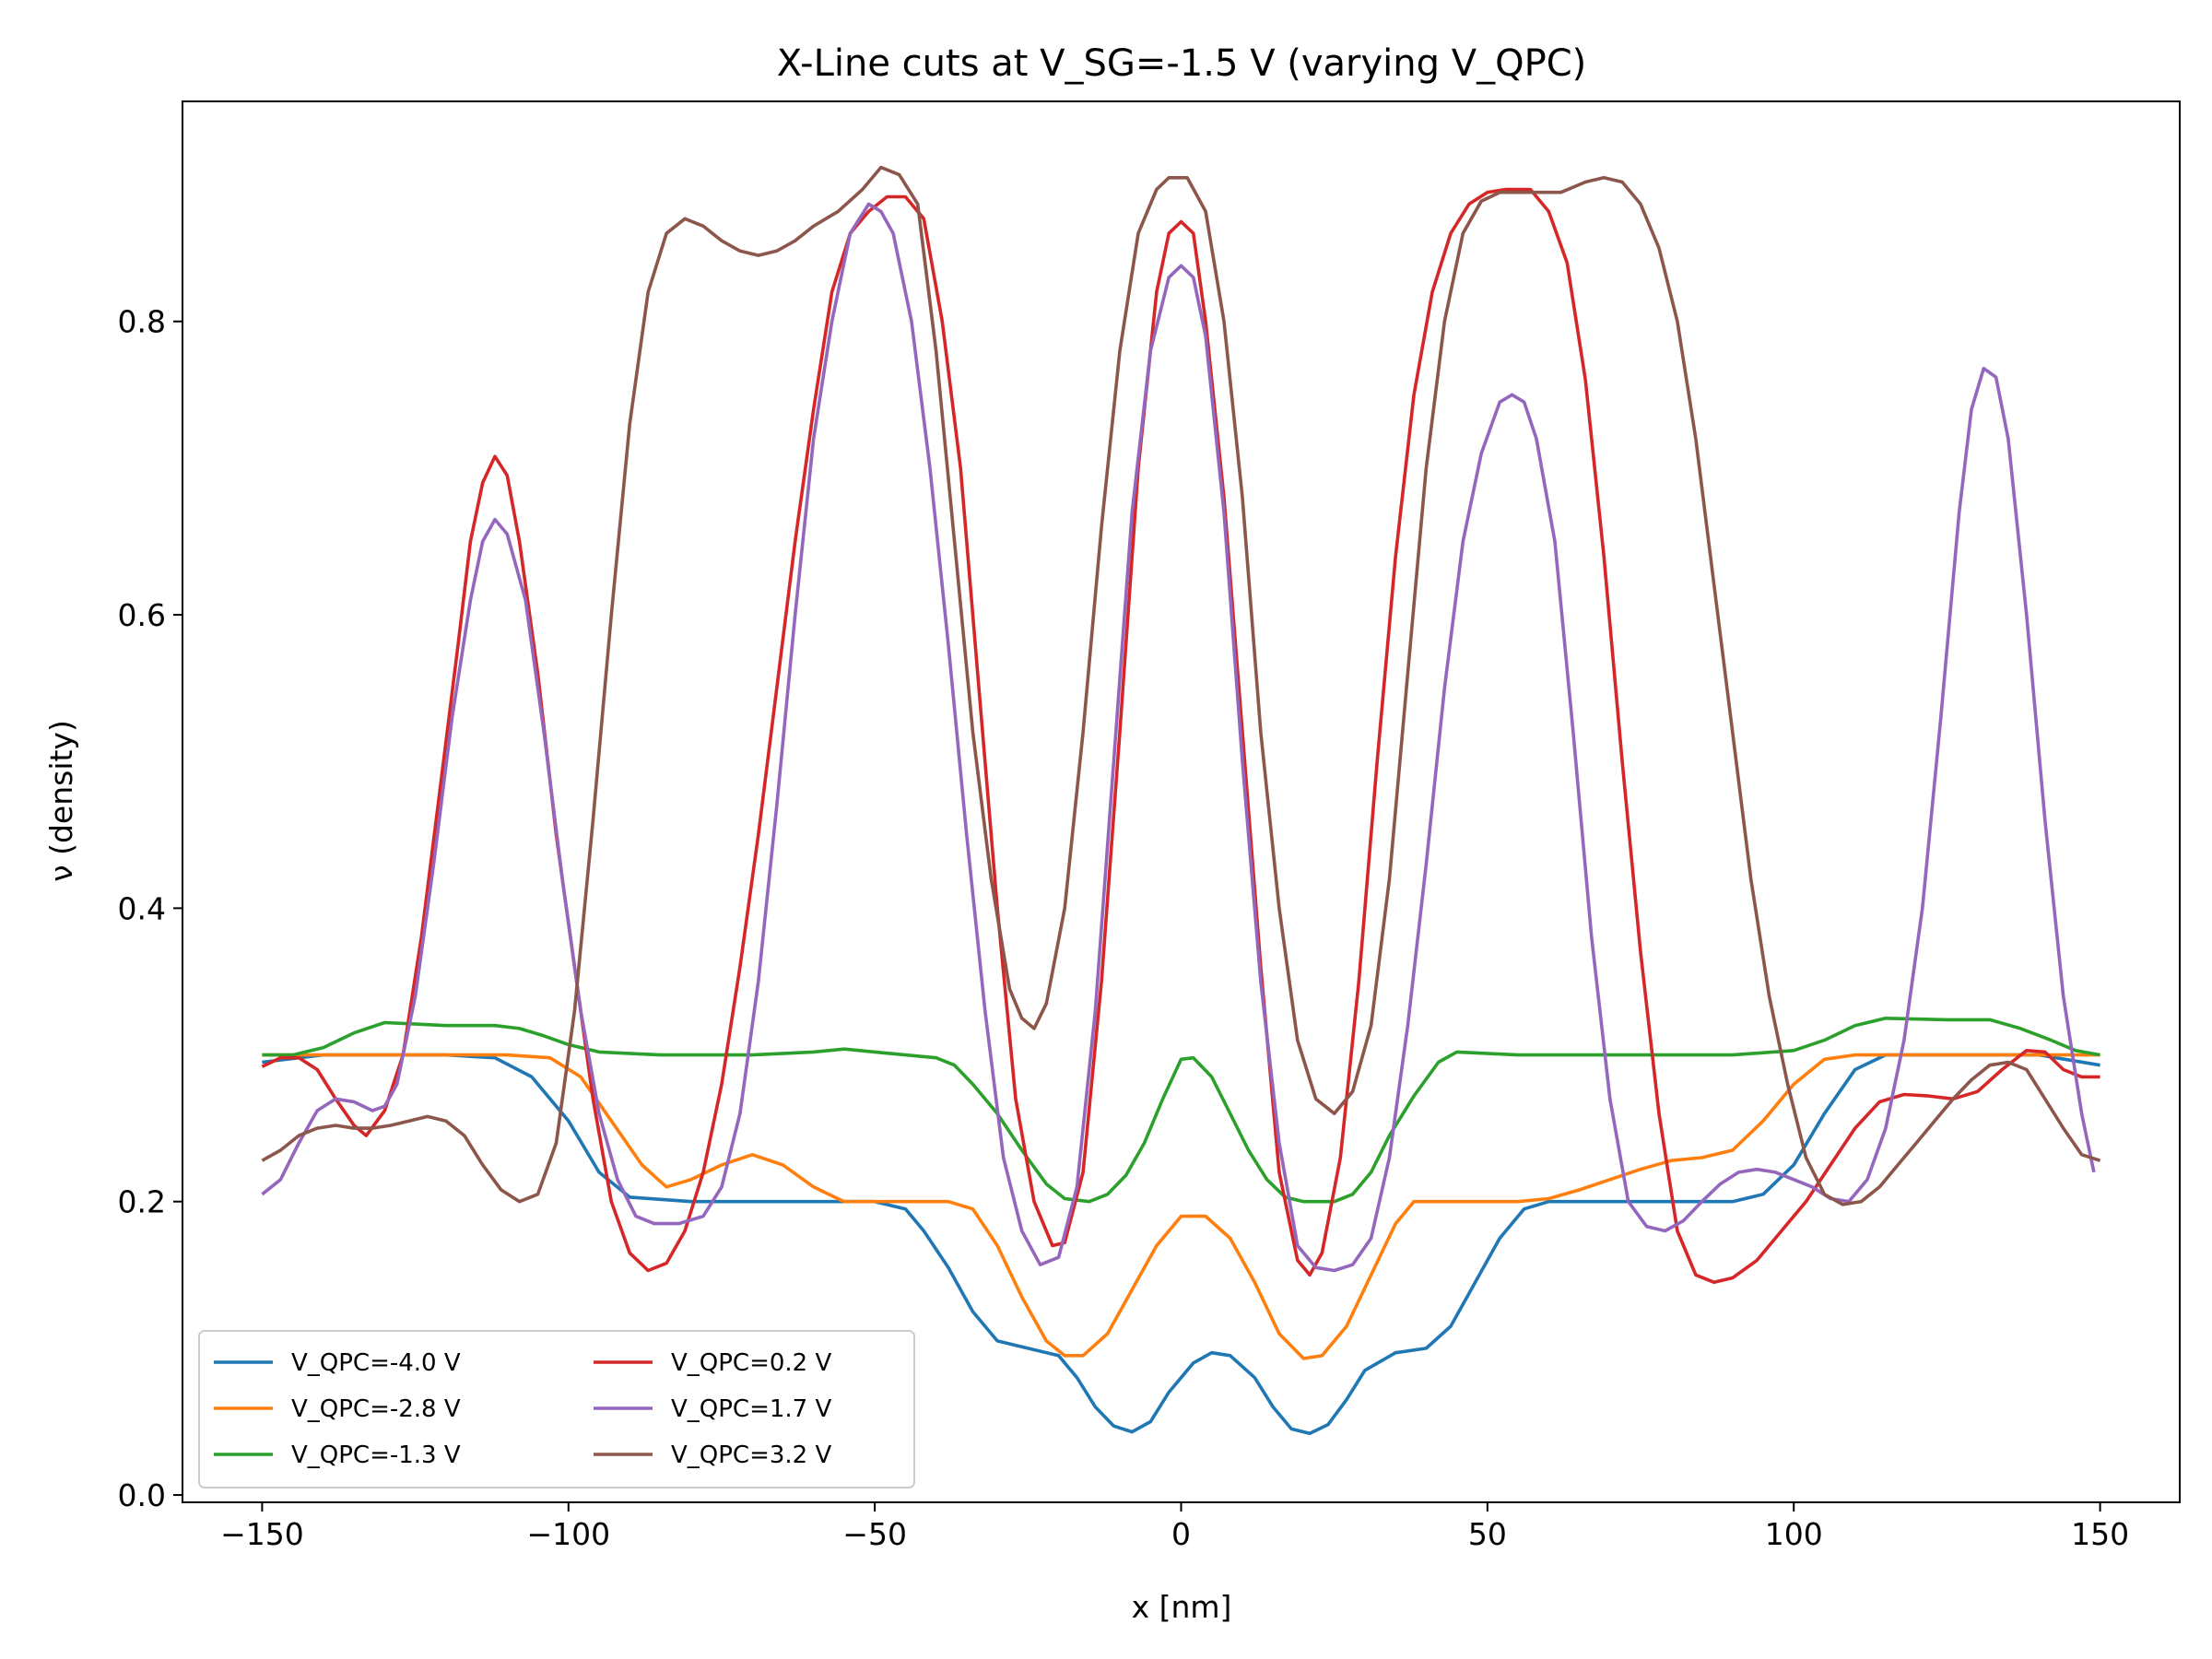 Image resolution: width=2212 pixels, height=1659 pixels. What do you see at coordinates (1794, 1534) in the screenshot?
I see `x-tick-label: 100` at bounding box center [1794, 1534].